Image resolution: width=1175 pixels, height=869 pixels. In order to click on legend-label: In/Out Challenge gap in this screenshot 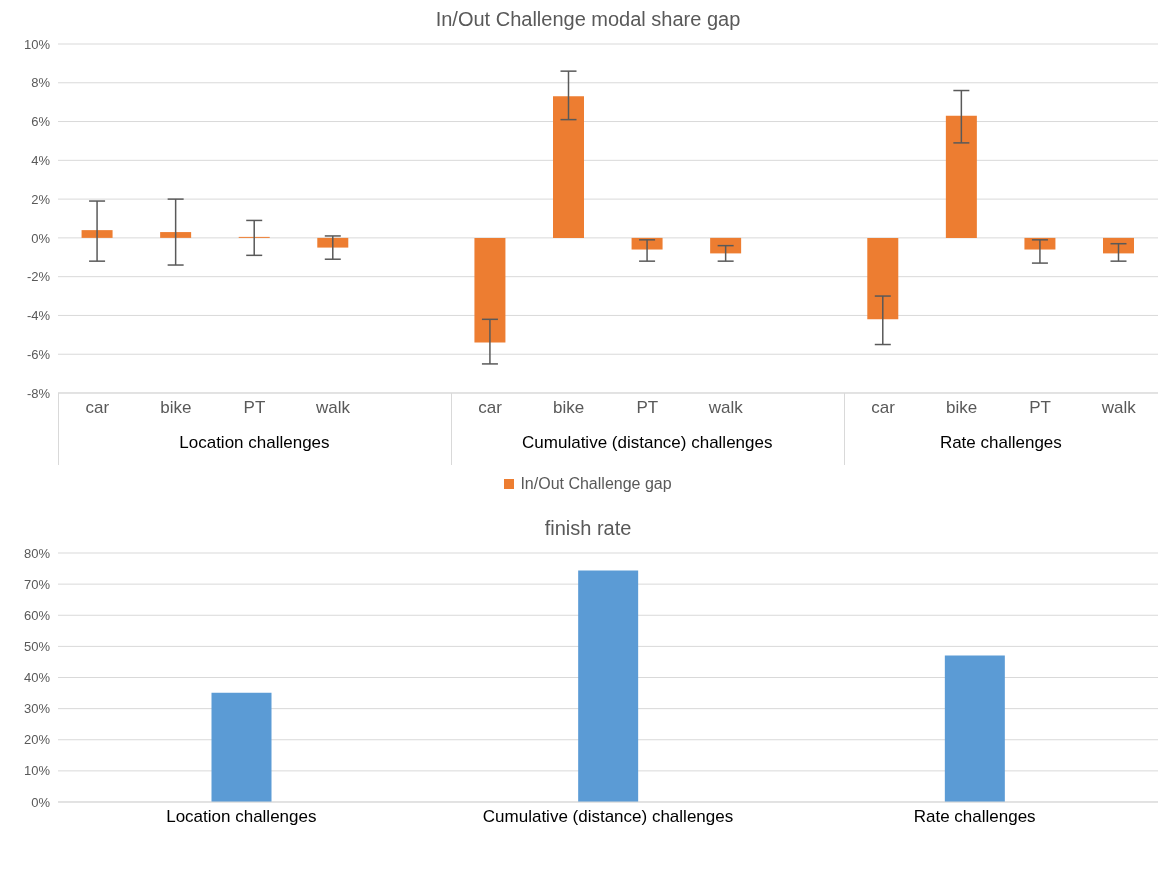, I will do `click(595, 484)`.